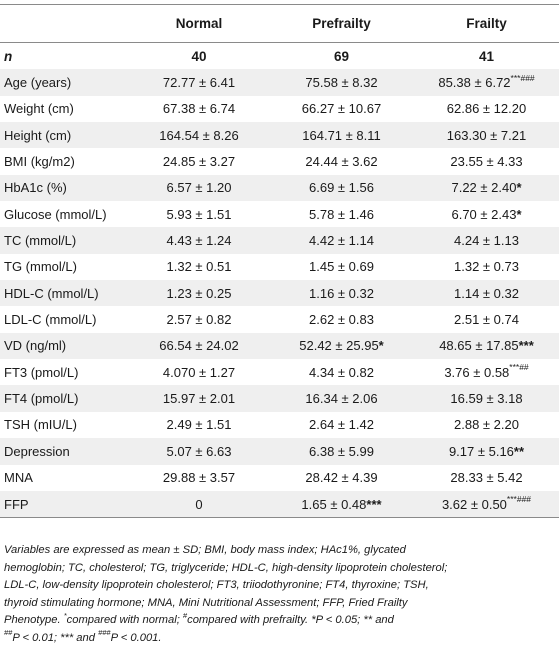 The height and width of the screenshot is (667, 559). I want to click on cell-prefrailty: 1.16 ± 0.32, so click(341, 293).